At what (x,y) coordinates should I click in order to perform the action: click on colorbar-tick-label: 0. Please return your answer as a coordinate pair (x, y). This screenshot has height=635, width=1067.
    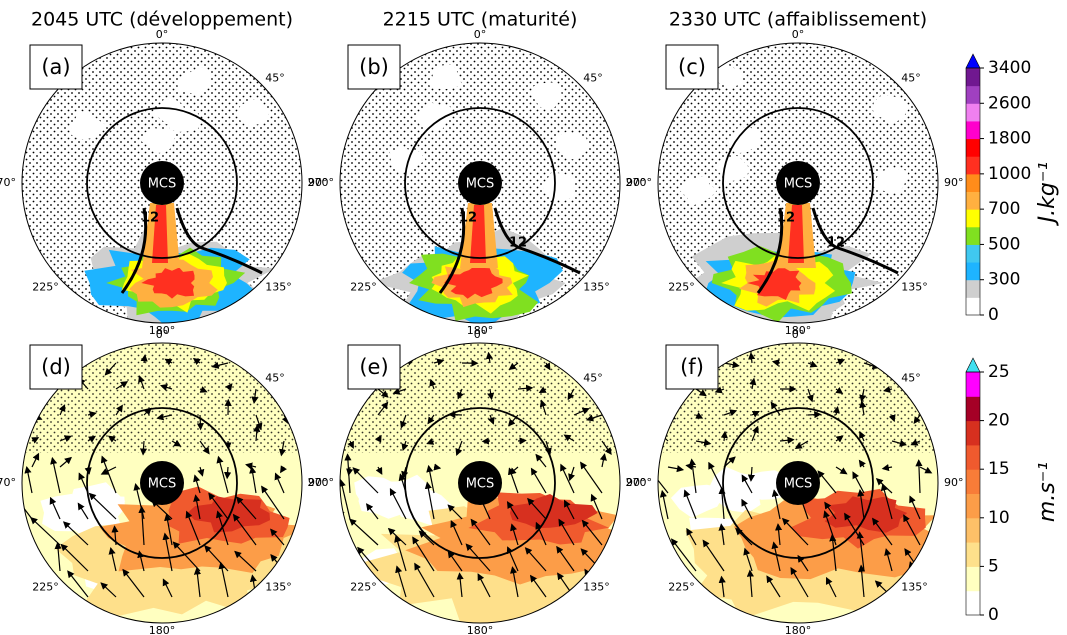
    Looking at the image, I should click on (993, 615).